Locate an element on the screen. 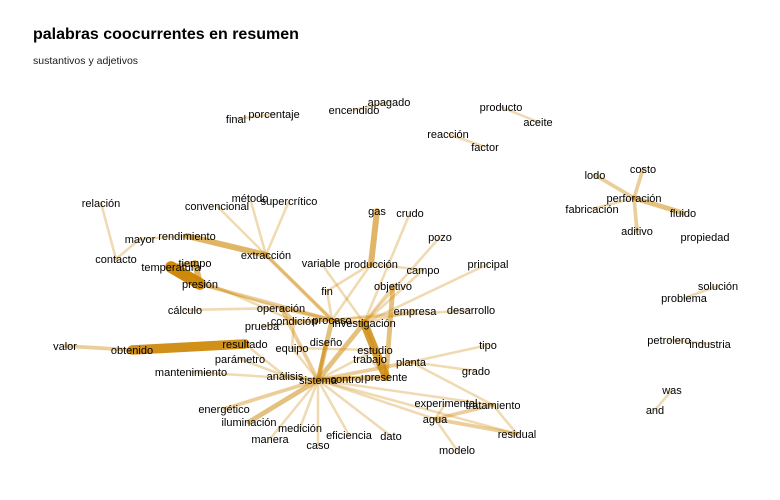  node-calculo: cálculo is located at coordinates (185, 311).